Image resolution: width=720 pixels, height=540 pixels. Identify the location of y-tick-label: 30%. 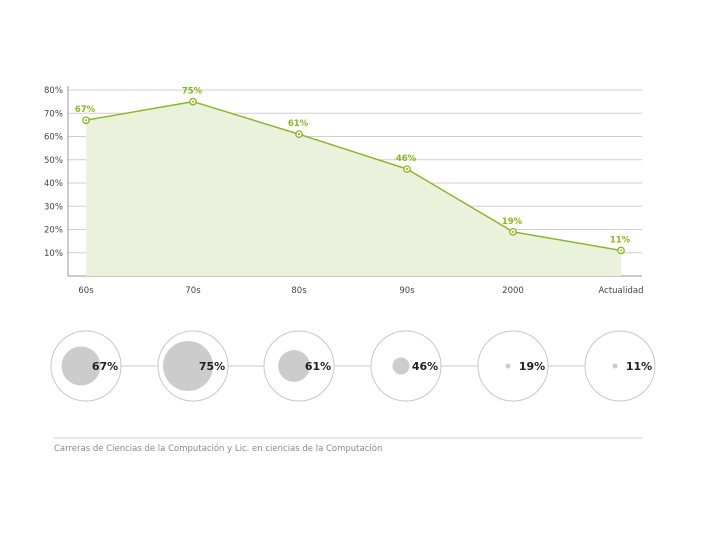
(53, 207).